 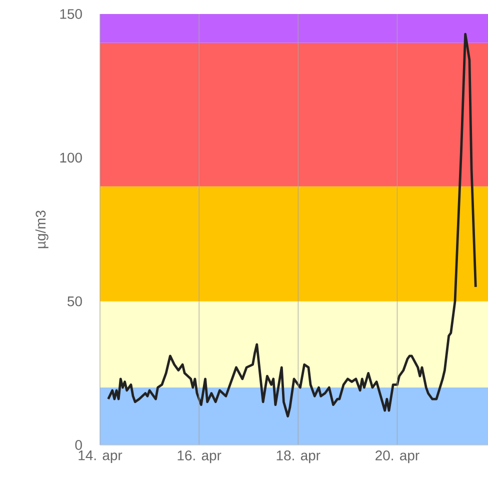 What do you see at coordinates (41, 229) in the screenshot?
I see `y-axis-title: µg/m3` at bounding box center [41, 229].